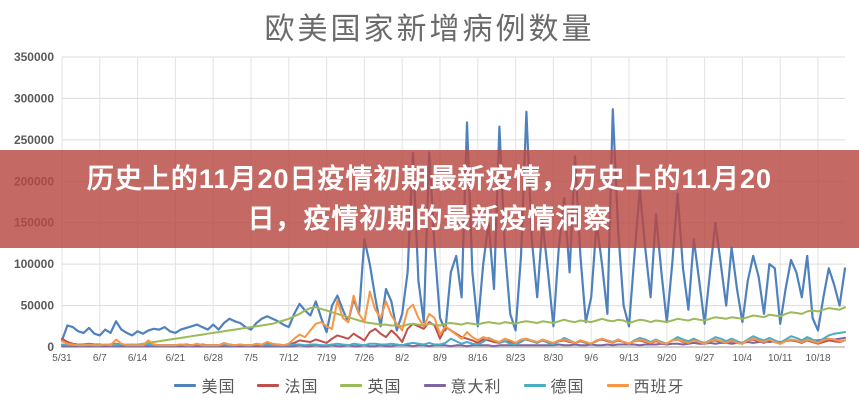 The image size is (859, 400). What do you see at coordinates (138, 358) in the screenshot?
I see `x-tick-label: 6/14` at bounding box center [138, 358].